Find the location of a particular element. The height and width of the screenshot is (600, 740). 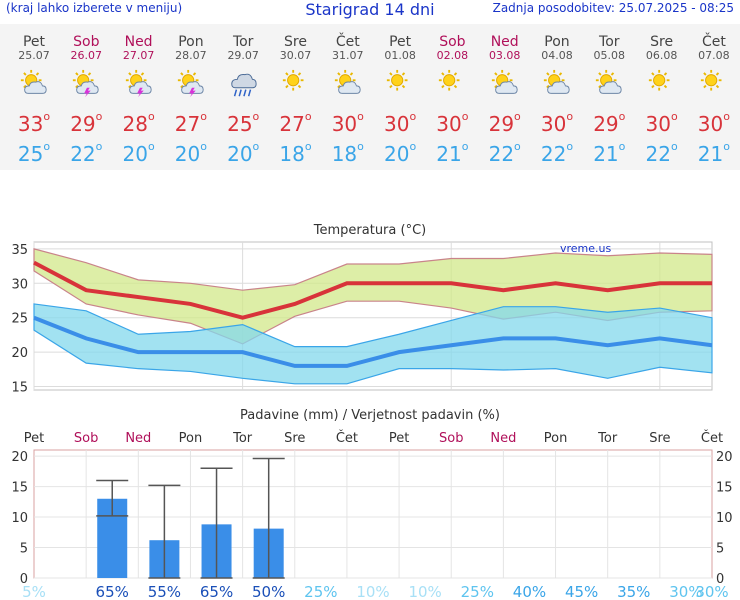

day-date: 01.08 is located at coordinates (400, 55).